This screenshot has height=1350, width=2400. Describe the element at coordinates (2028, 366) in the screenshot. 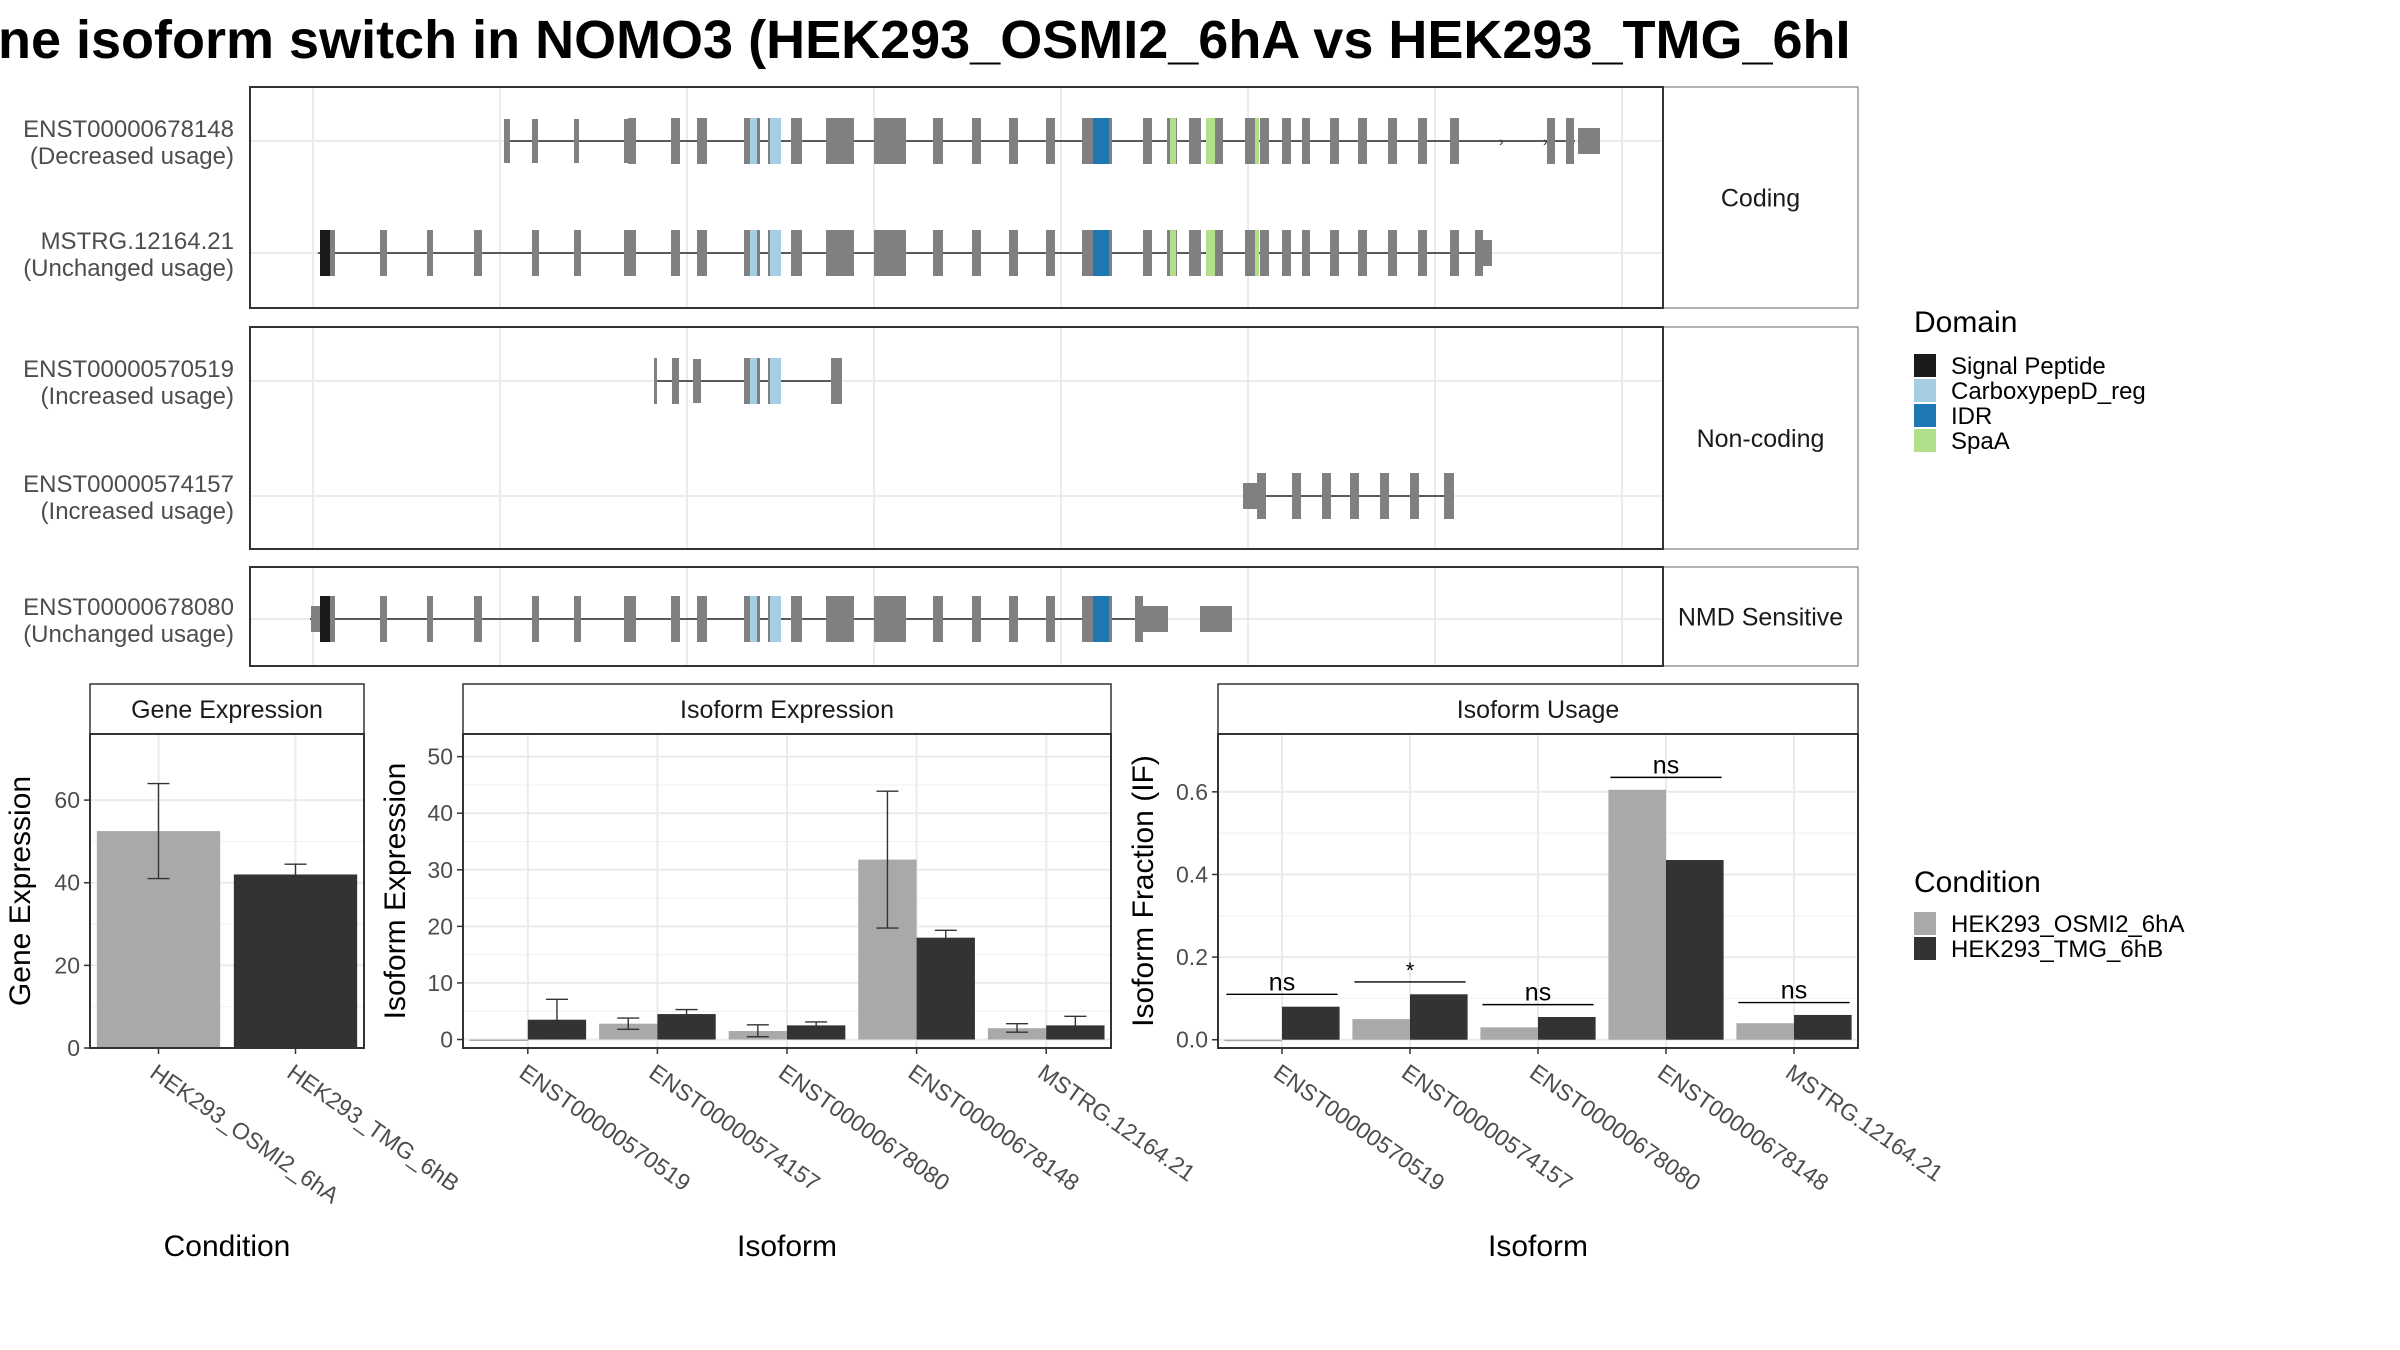

I see `domain-legend-label: Signal Peptide` at that location.